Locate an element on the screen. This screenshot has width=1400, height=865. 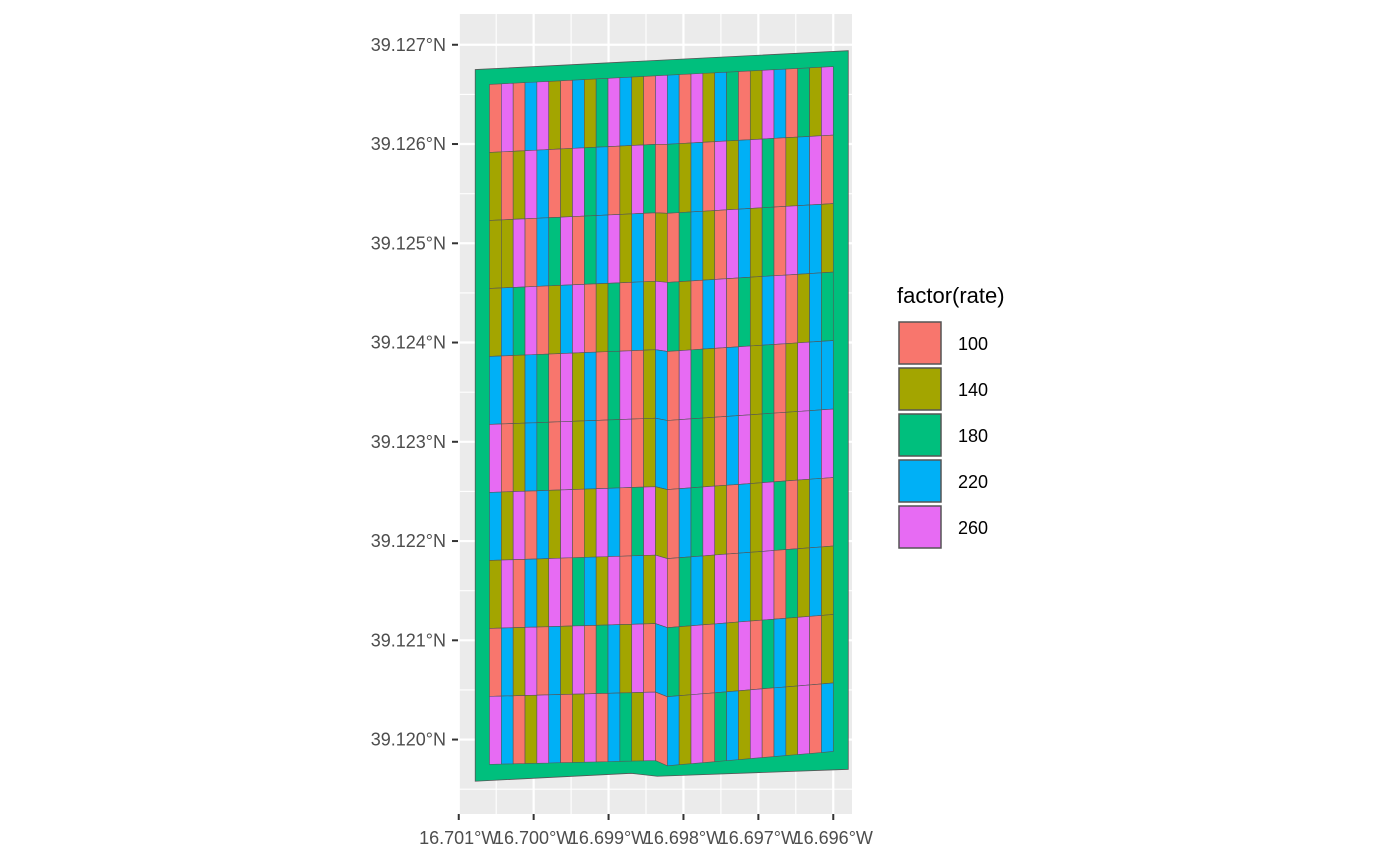
x-tick-label: 16.696°W is located at coordinates (833, 838).